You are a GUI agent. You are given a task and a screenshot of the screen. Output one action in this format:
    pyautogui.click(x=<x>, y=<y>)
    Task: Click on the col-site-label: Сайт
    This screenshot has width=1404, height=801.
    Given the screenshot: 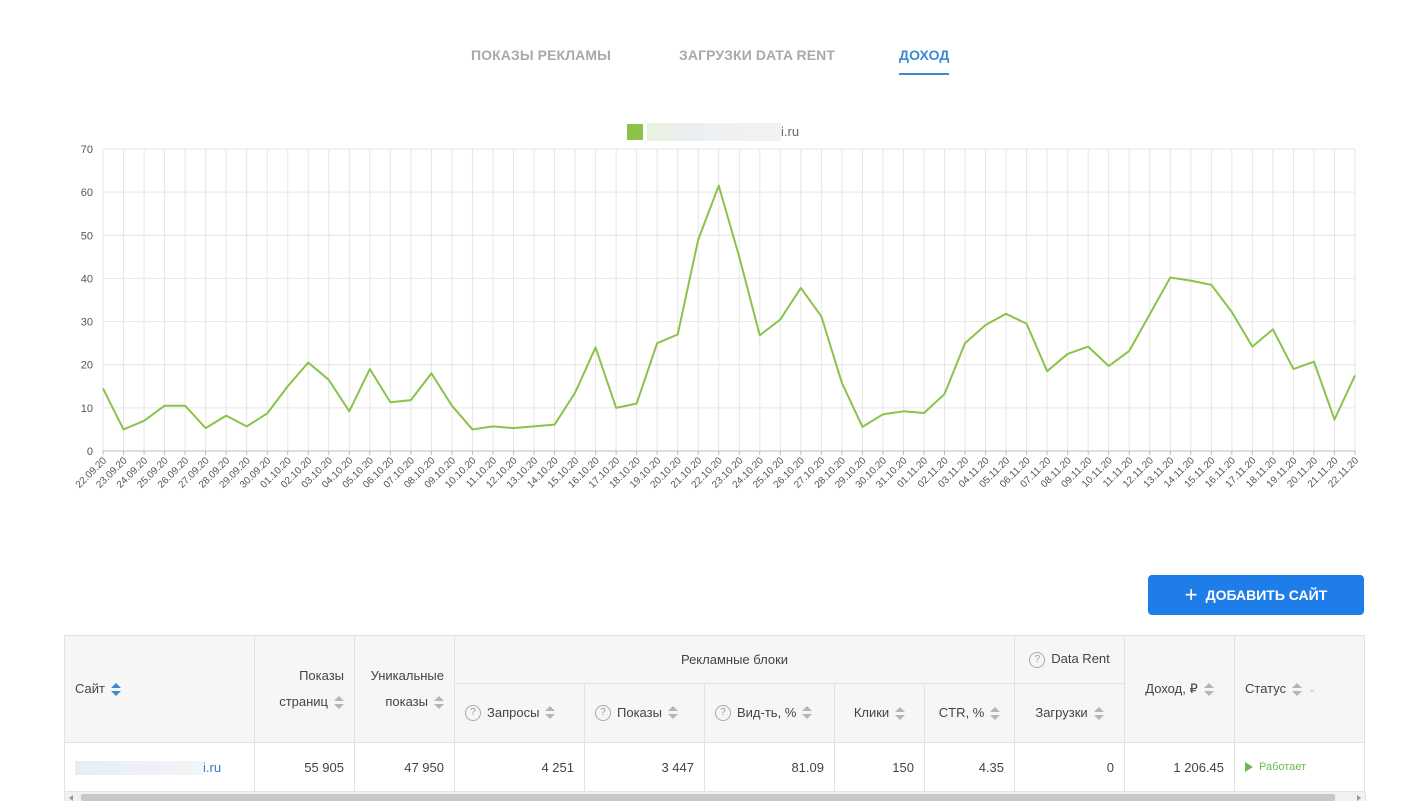 What is the action you would take?
    pyautogui.click(x=90, y=689)
    